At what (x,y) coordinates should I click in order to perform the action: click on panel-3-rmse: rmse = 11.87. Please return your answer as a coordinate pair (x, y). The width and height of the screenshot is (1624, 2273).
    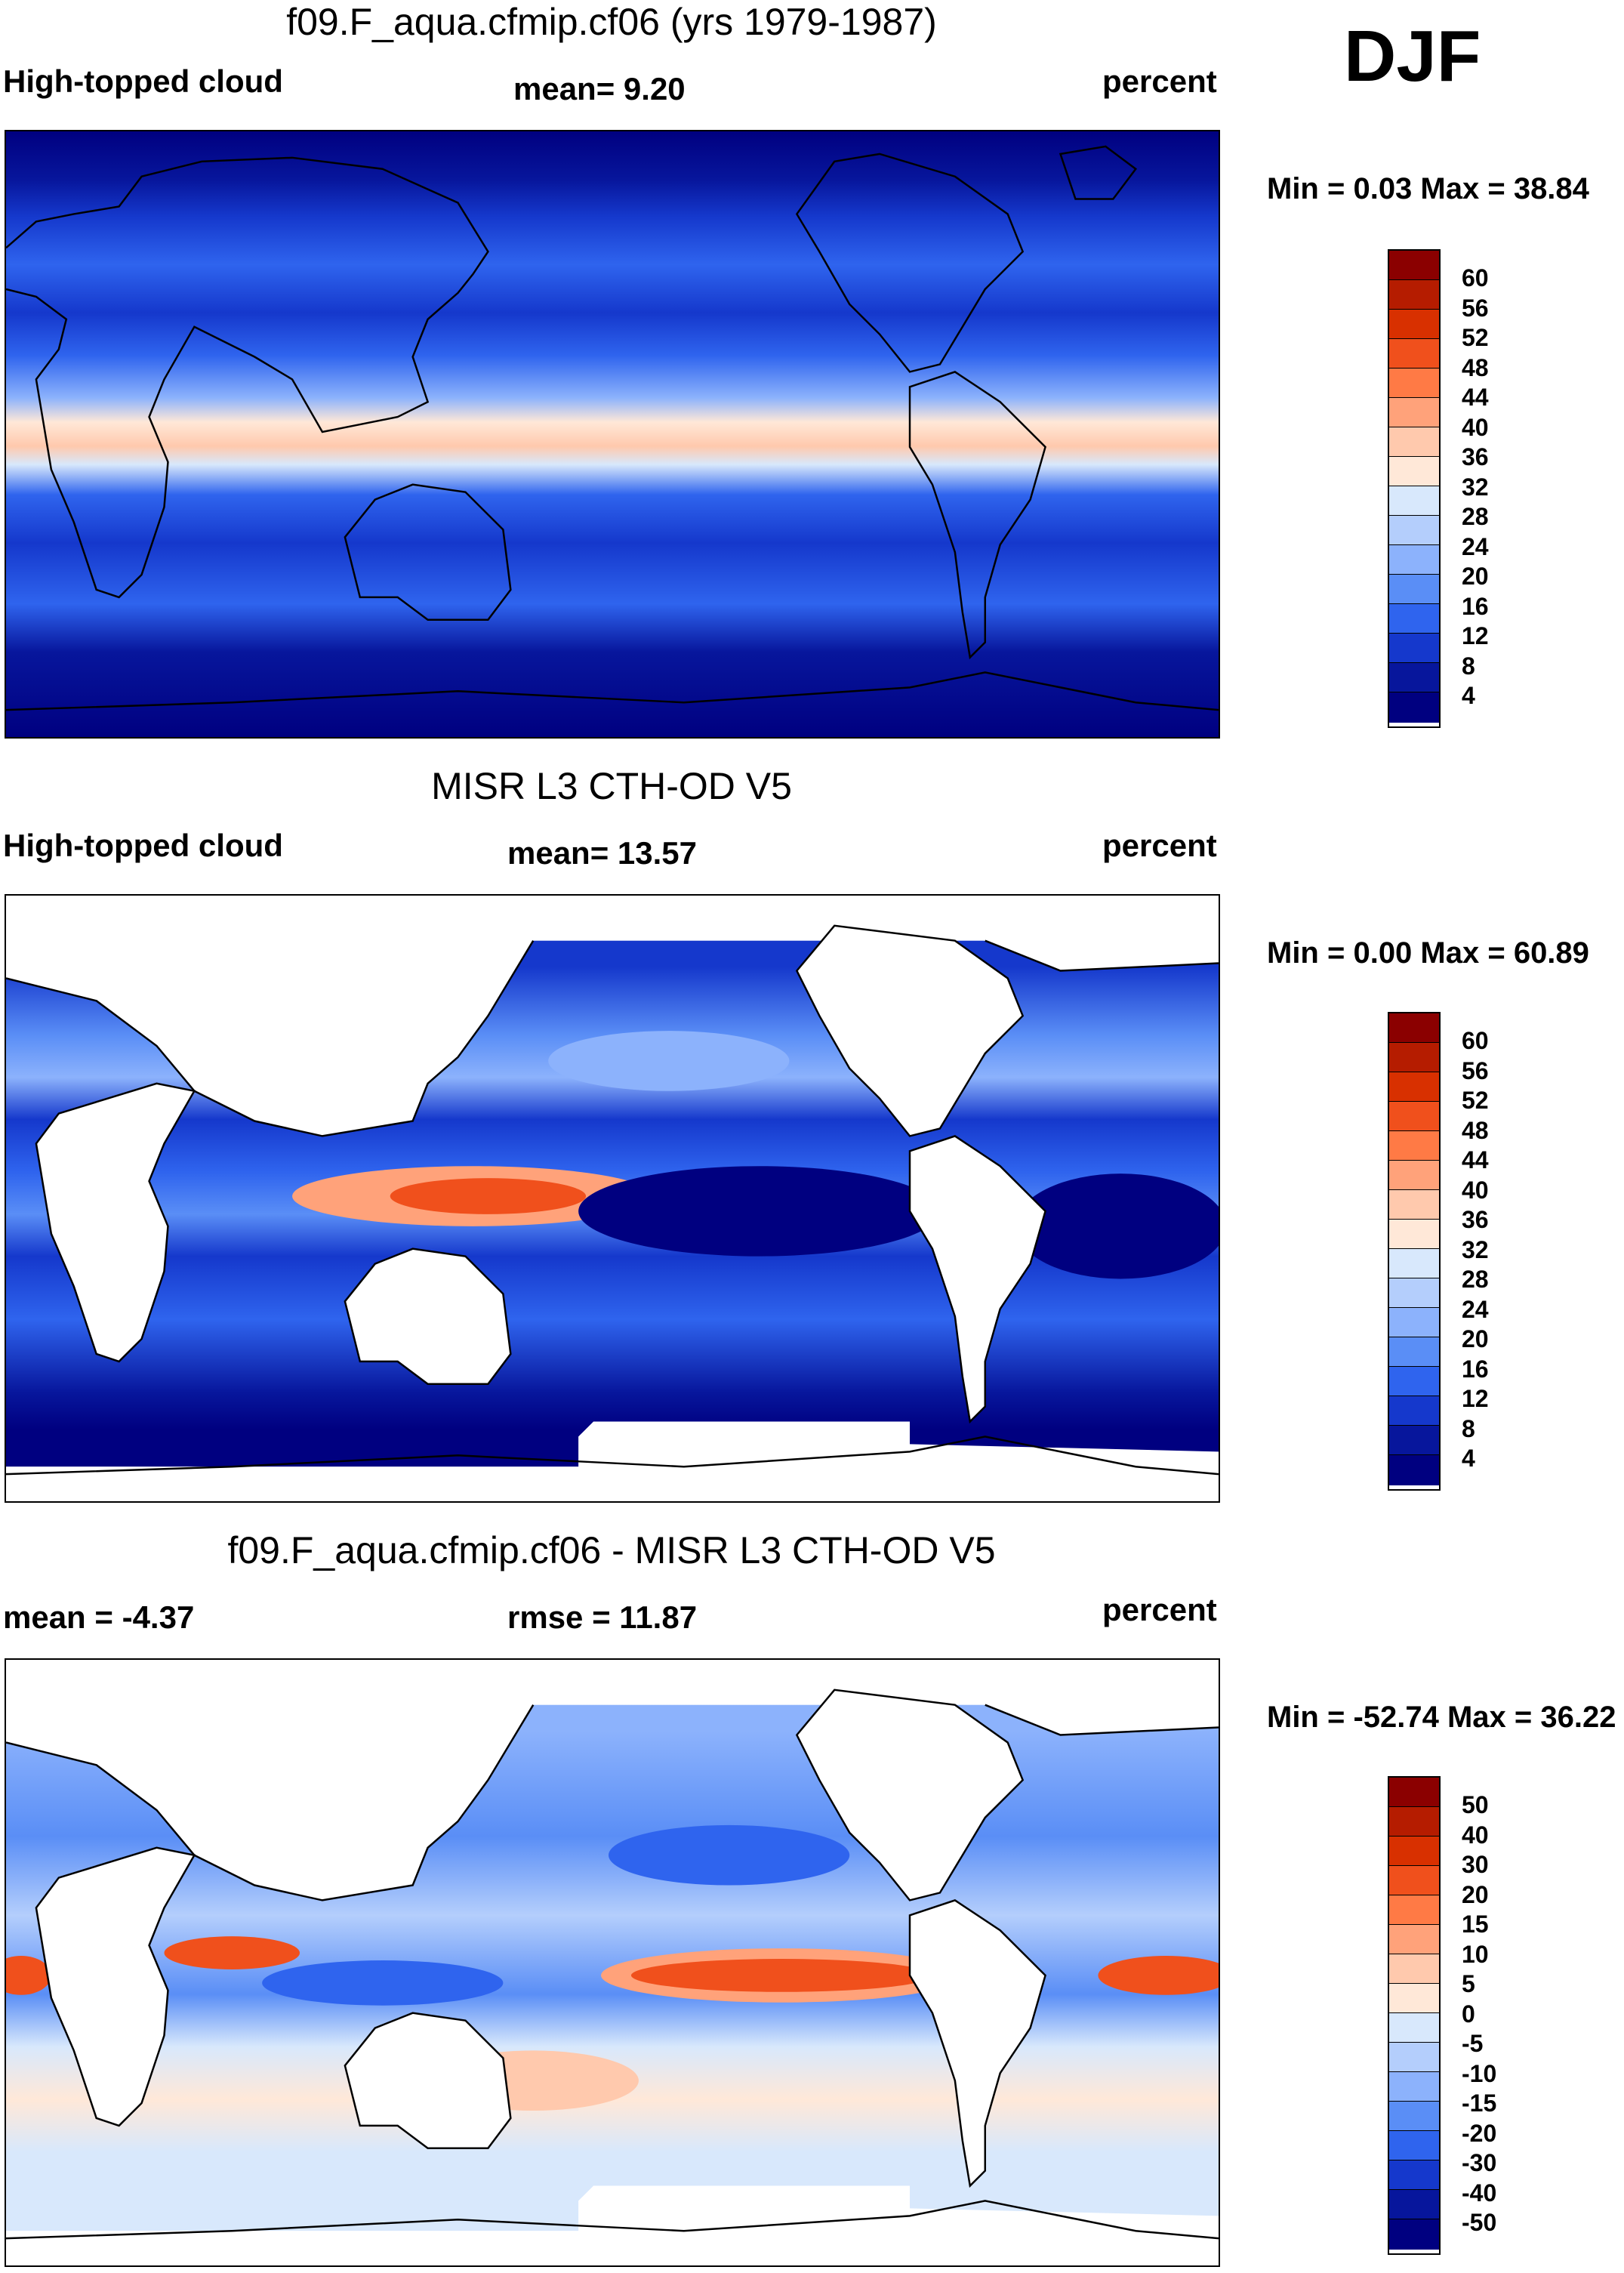
    Looking at the image, I should click on (603, 1617).